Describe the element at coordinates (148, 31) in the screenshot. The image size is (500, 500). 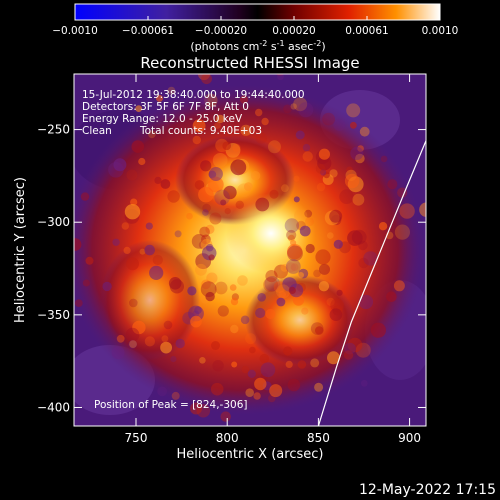
I see `colorbar-tick-label: −0.00061` at that location.